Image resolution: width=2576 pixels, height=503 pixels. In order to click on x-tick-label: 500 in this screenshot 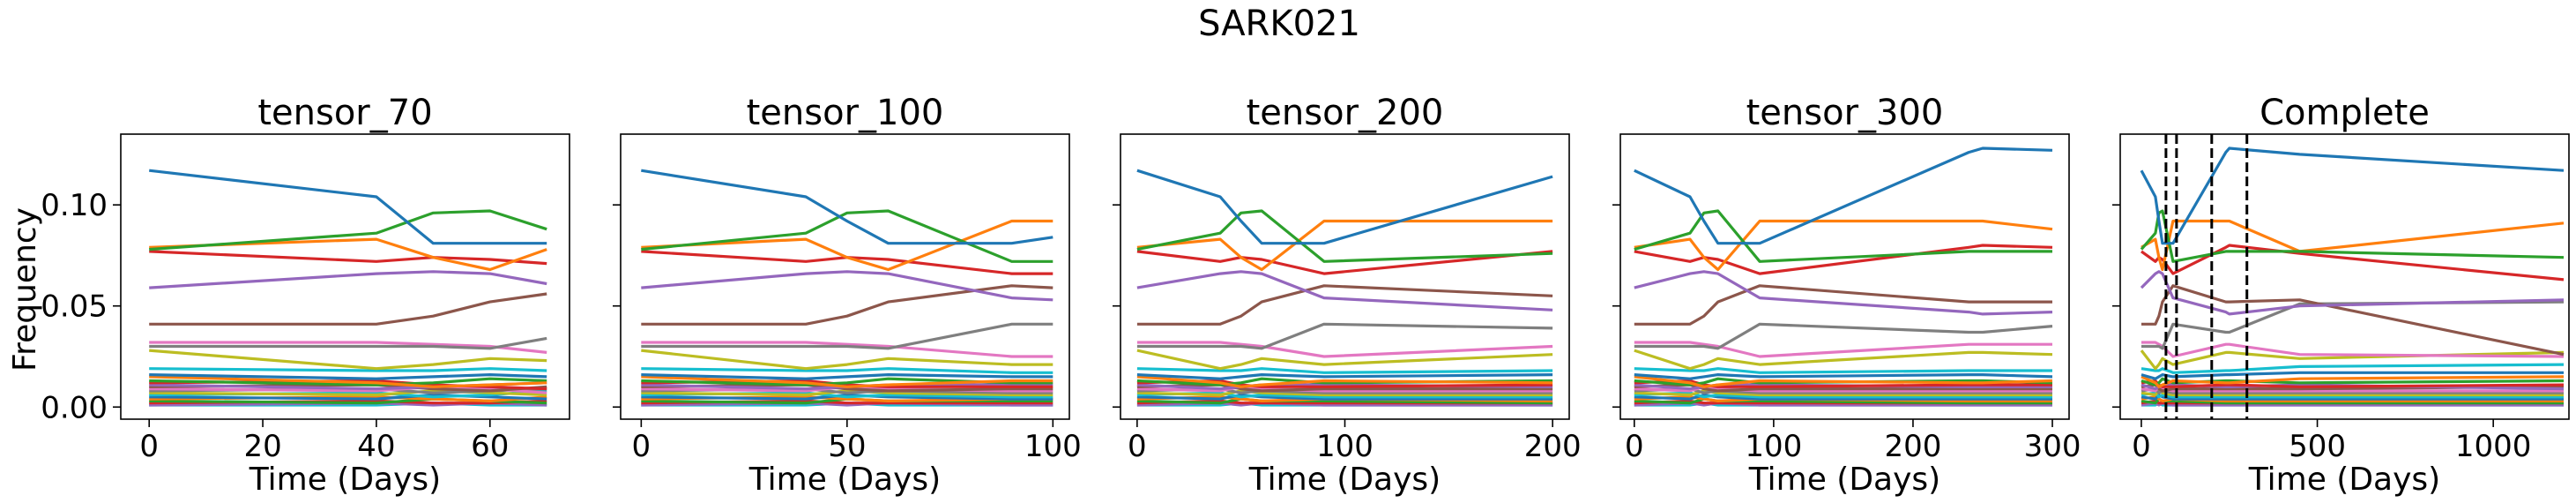, I will do `click(2317, 446)`.